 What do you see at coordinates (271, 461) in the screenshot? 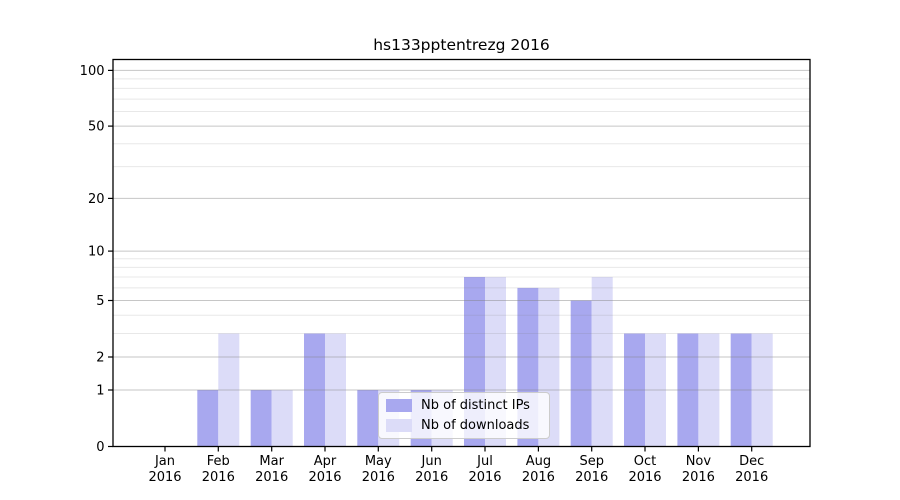
I see `x-tick-label-month: Mar` at bounding box center [271, 461].